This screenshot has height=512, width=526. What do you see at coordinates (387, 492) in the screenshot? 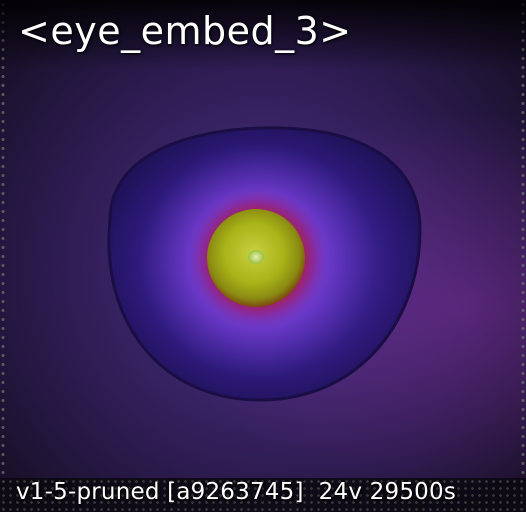
I see `generation-info: 24v 29500s` at bounding box center [387, 492].